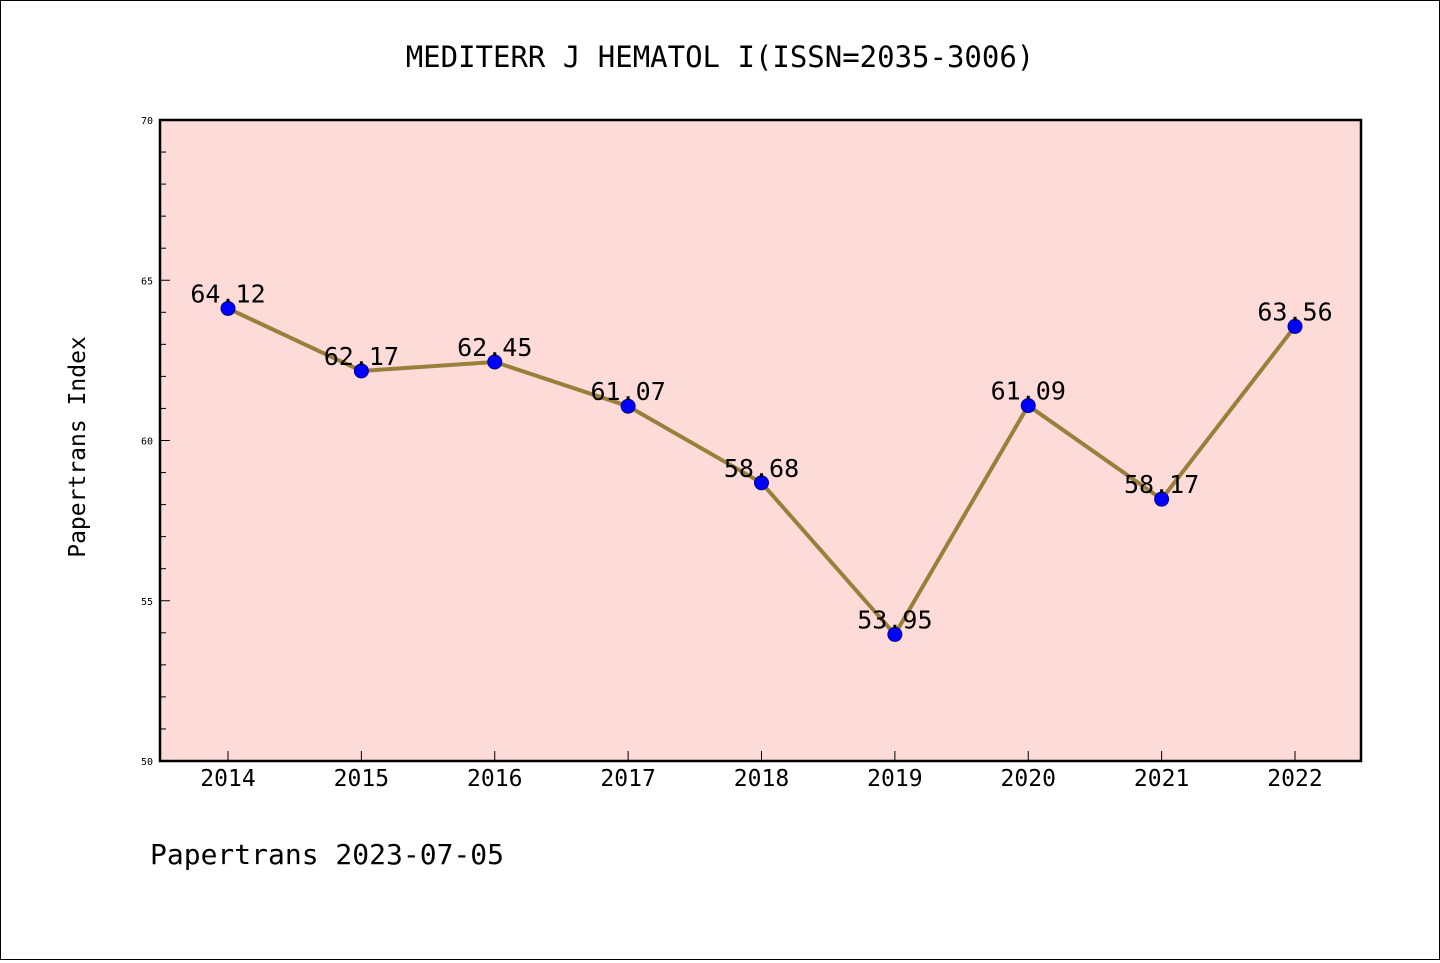 The height and width of the screenshot is (963, 1440). What do you see at coordinates (147, 442) in the screenshot?
I see `y-tick-label: 60` at bounding box center [147, 442].